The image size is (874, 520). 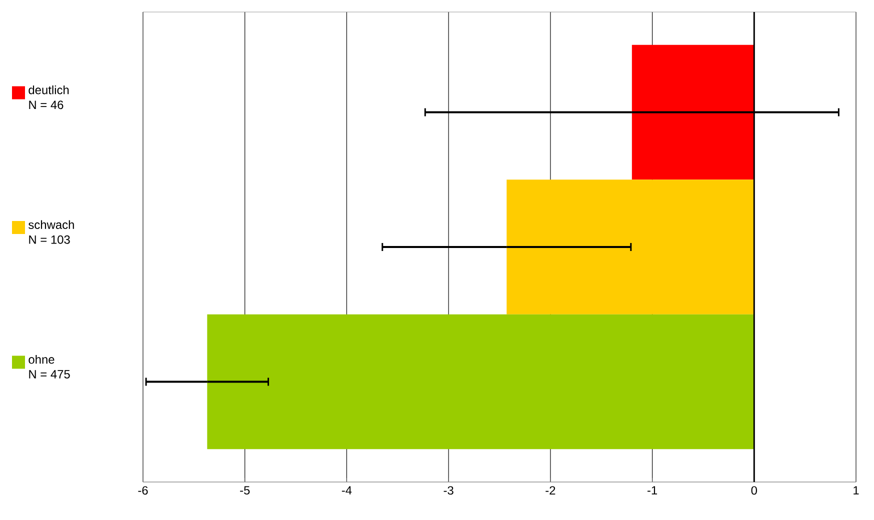 What do you see at coordinates (449, 490) in the screenshot?
I see `x-tick-label: -3` at bounding box center [449, 490].